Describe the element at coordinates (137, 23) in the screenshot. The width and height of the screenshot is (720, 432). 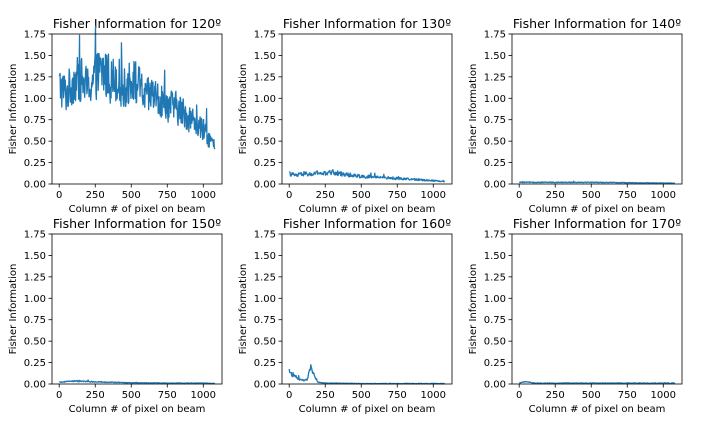
I see `subplot-title: Fisher Information for 120º` at that location.